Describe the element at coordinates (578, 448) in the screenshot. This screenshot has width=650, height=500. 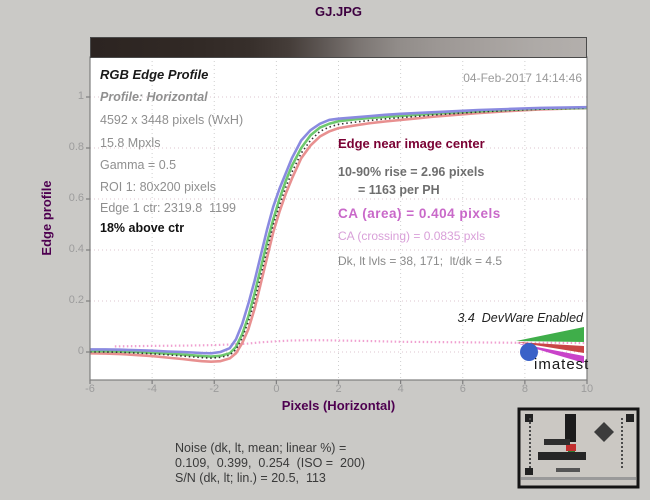
I see `test-chart-thumbnail` at that location.